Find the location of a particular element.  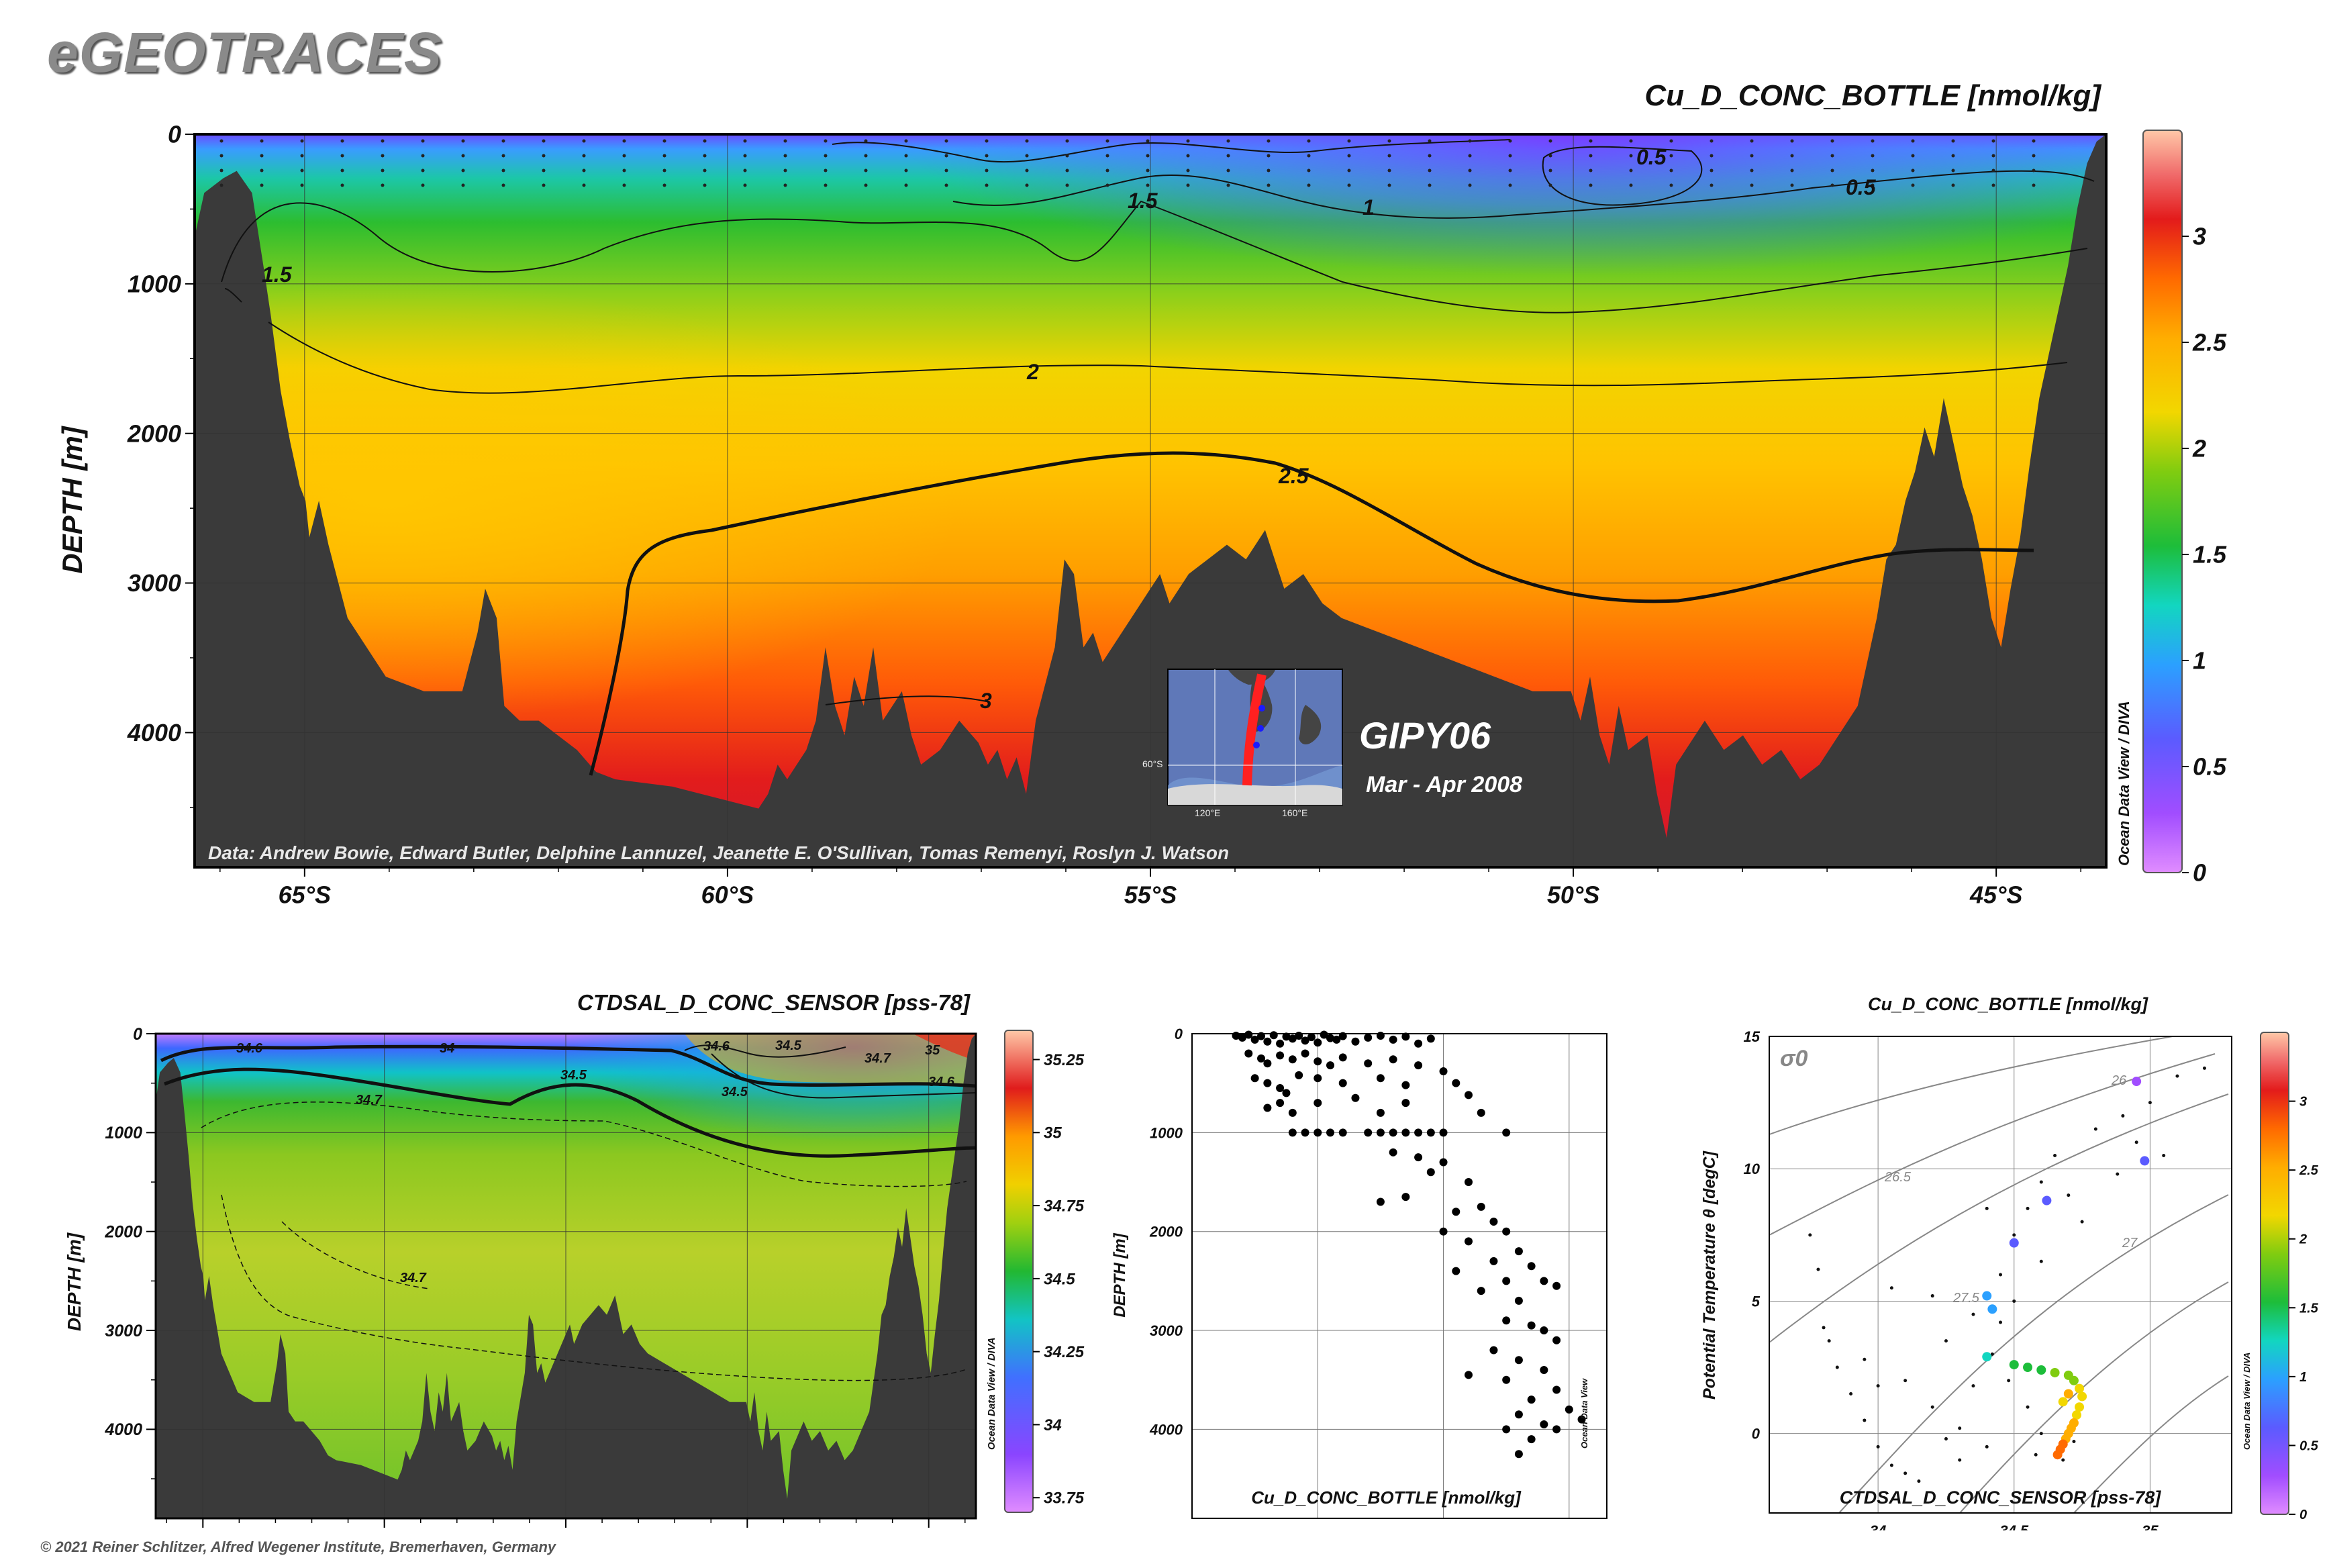

inset-station is located at coordinates (1260, 728).